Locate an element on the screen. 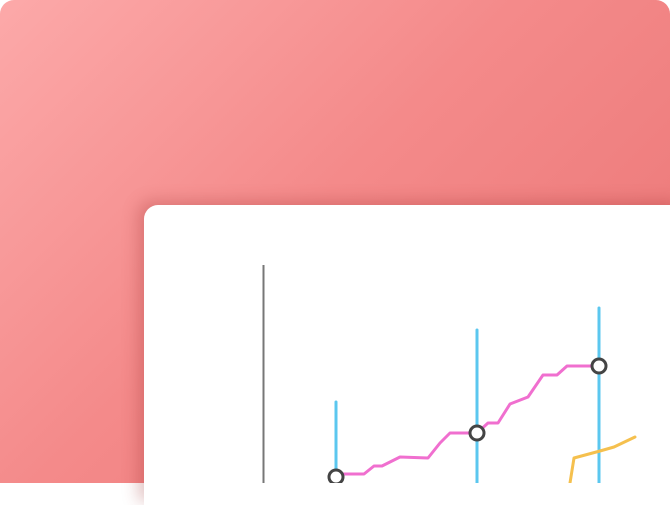  series-yellow-line is located at coordinates (602, 459).